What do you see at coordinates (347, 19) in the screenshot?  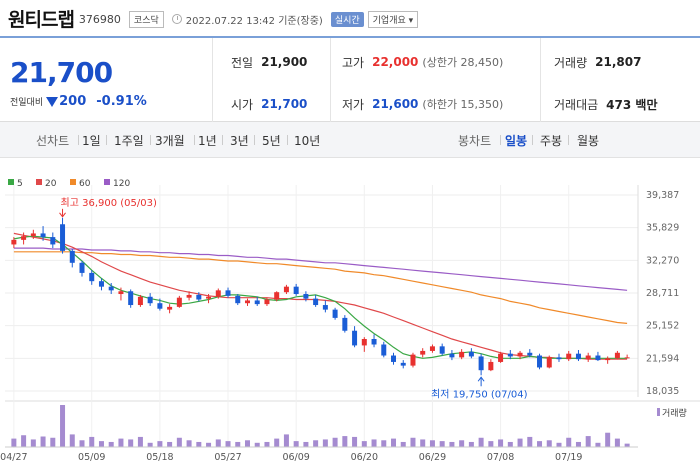 I see `realtime-button: 실시간` at bounding box center [347, 19].